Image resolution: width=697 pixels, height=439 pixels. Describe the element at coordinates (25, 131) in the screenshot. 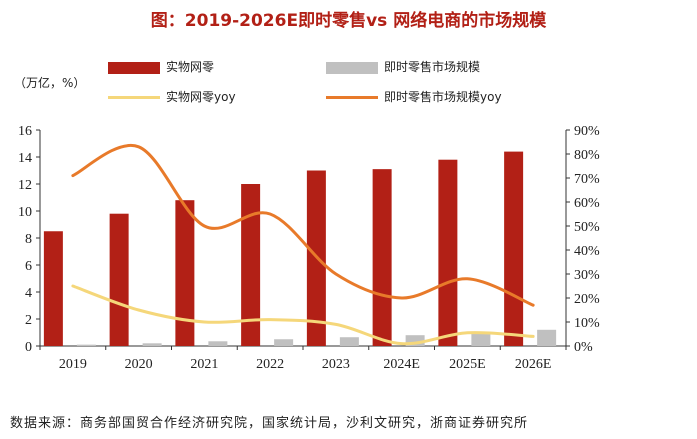

I see `left-tick-label: 16` at that location.